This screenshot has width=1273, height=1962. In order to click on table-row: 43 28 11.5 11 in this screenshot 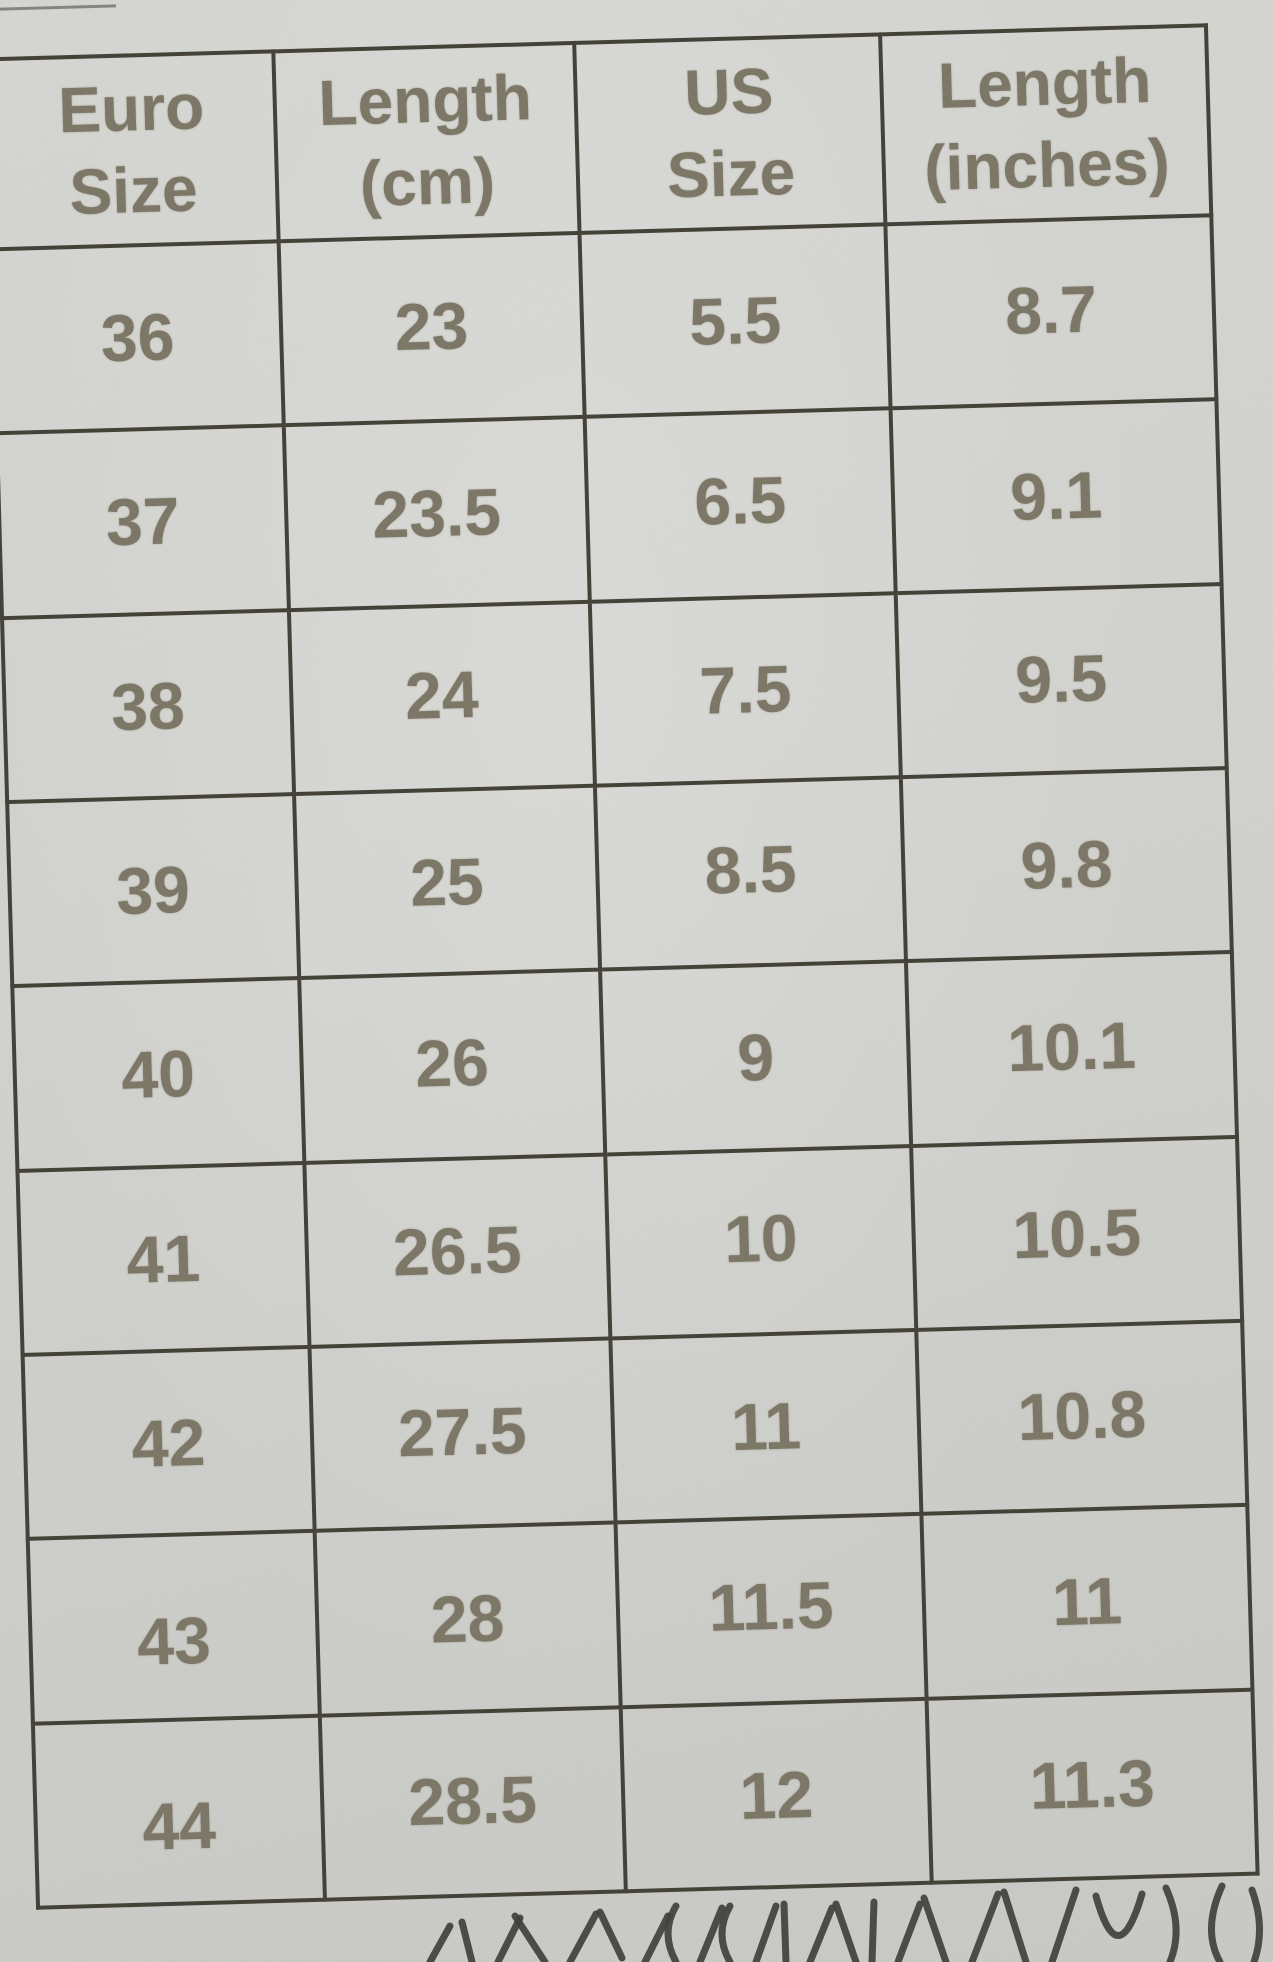, I will do `click(640, 1621)`.